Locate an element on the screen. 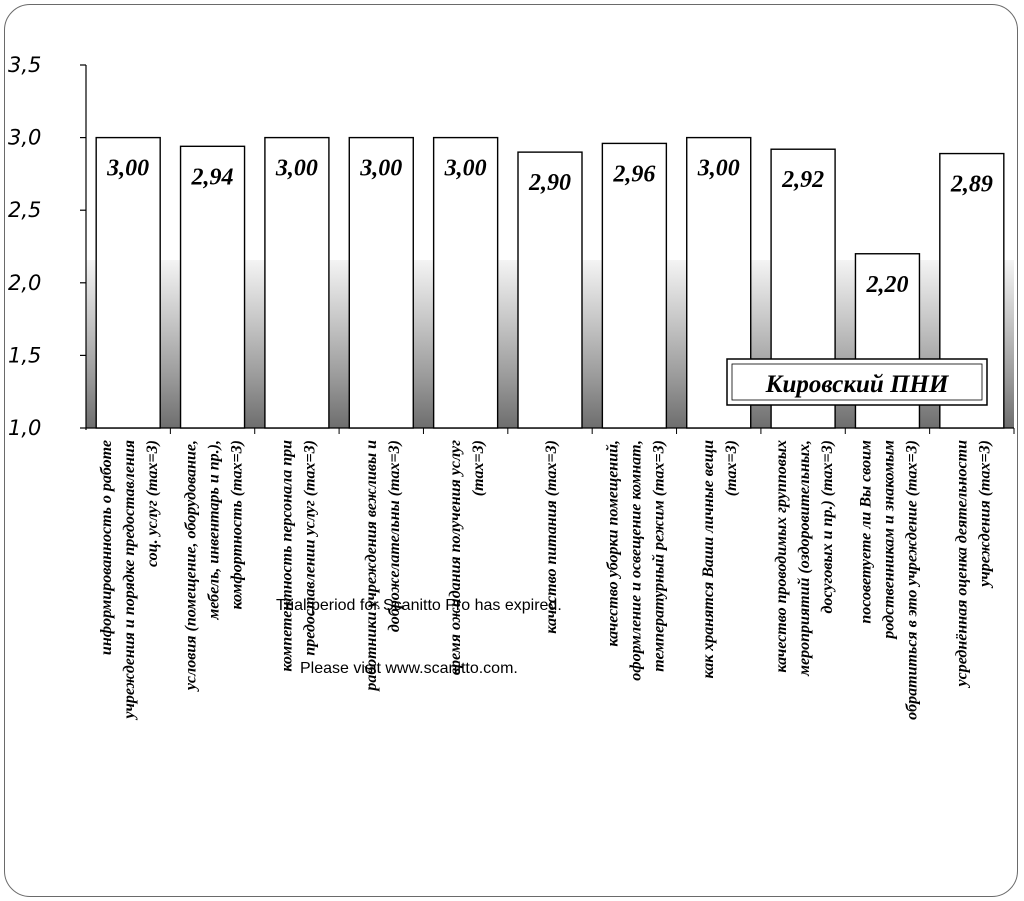 The image size is (1024, 901). category-label-line: информированность о работе is located at coordinates (106, 547).